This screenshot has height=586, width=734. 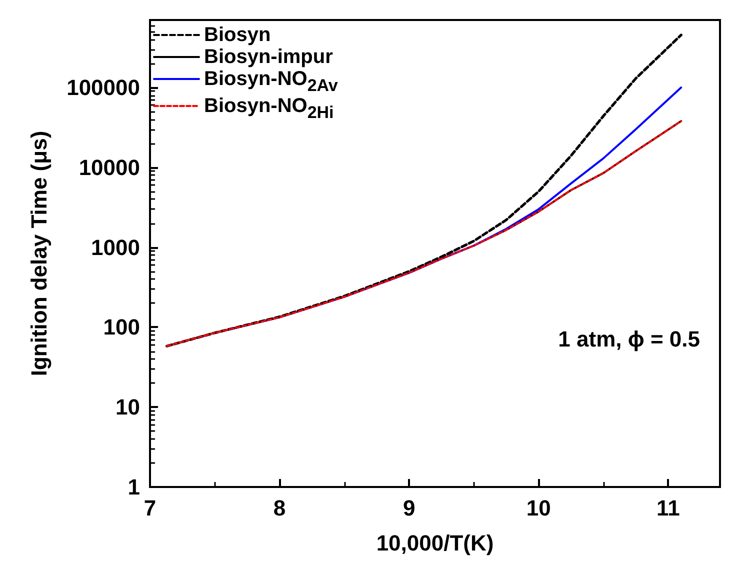 What do you see at coordinates (269, 57) in the screenshot?
I see `legend-label: Biosyn-impur` at bounding box center [269, 57].